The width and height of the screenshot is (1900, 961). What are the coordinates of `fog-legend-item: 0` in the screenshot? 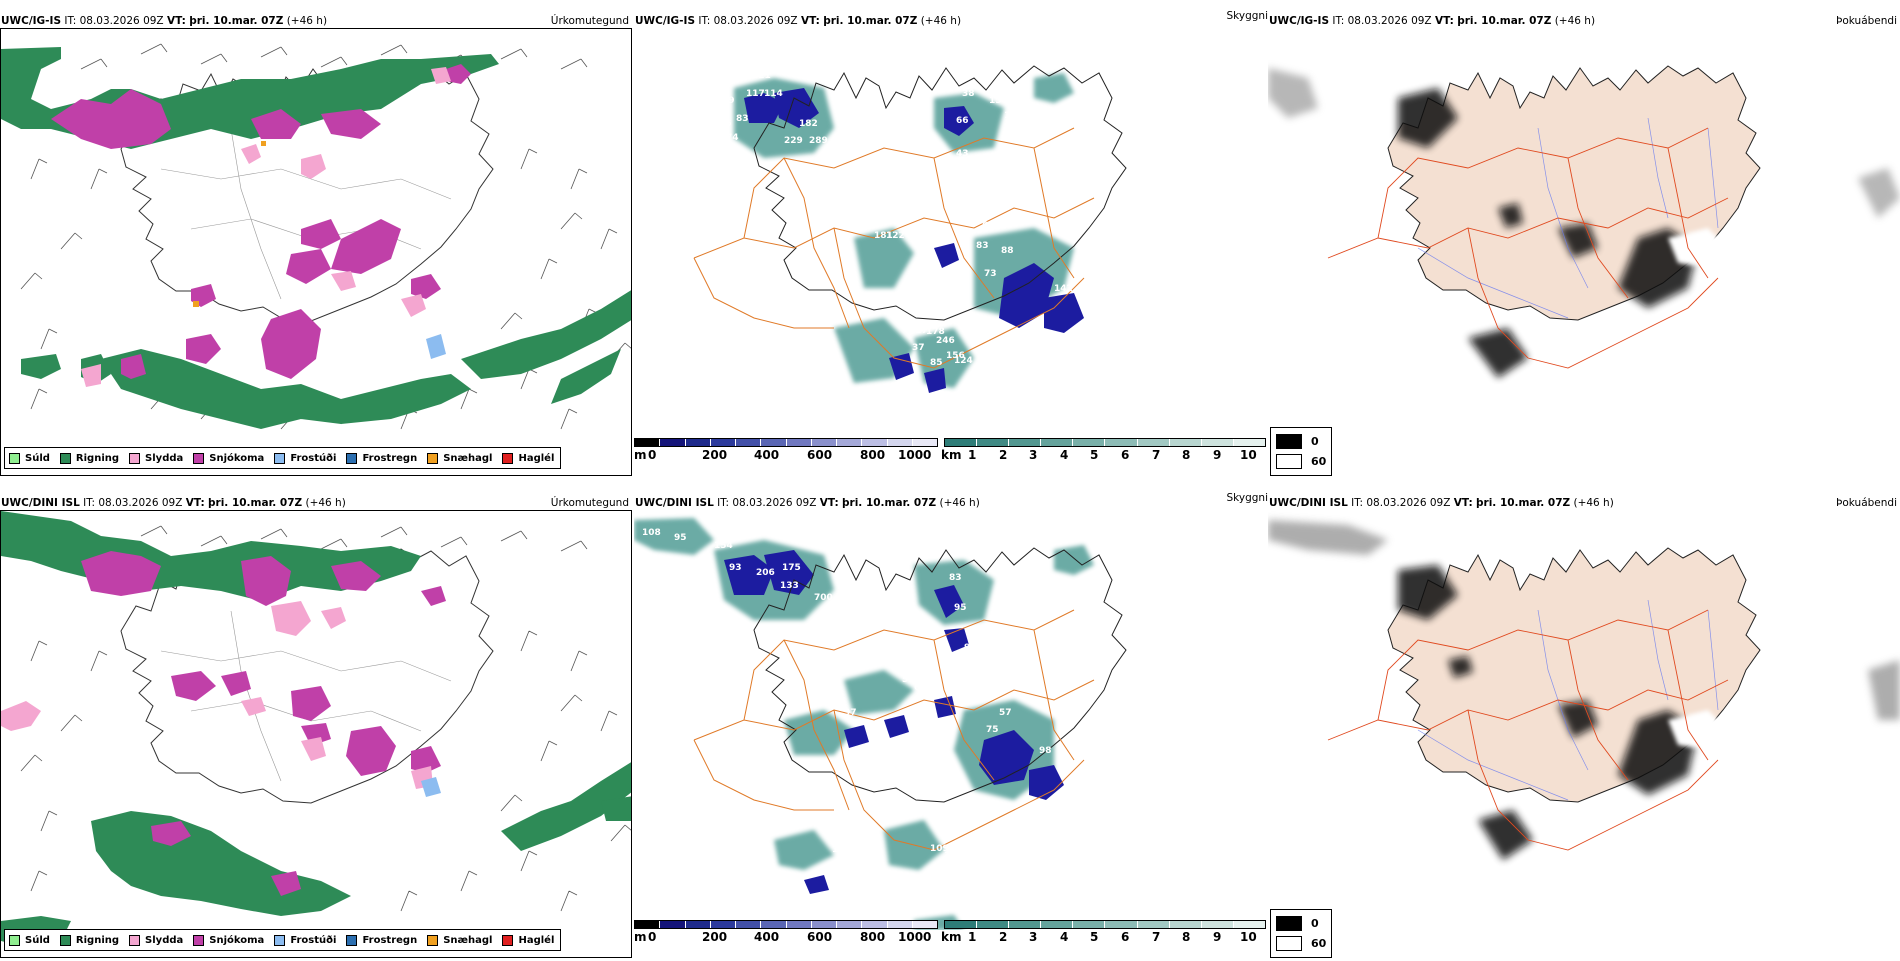 It's located at (1297, 923).